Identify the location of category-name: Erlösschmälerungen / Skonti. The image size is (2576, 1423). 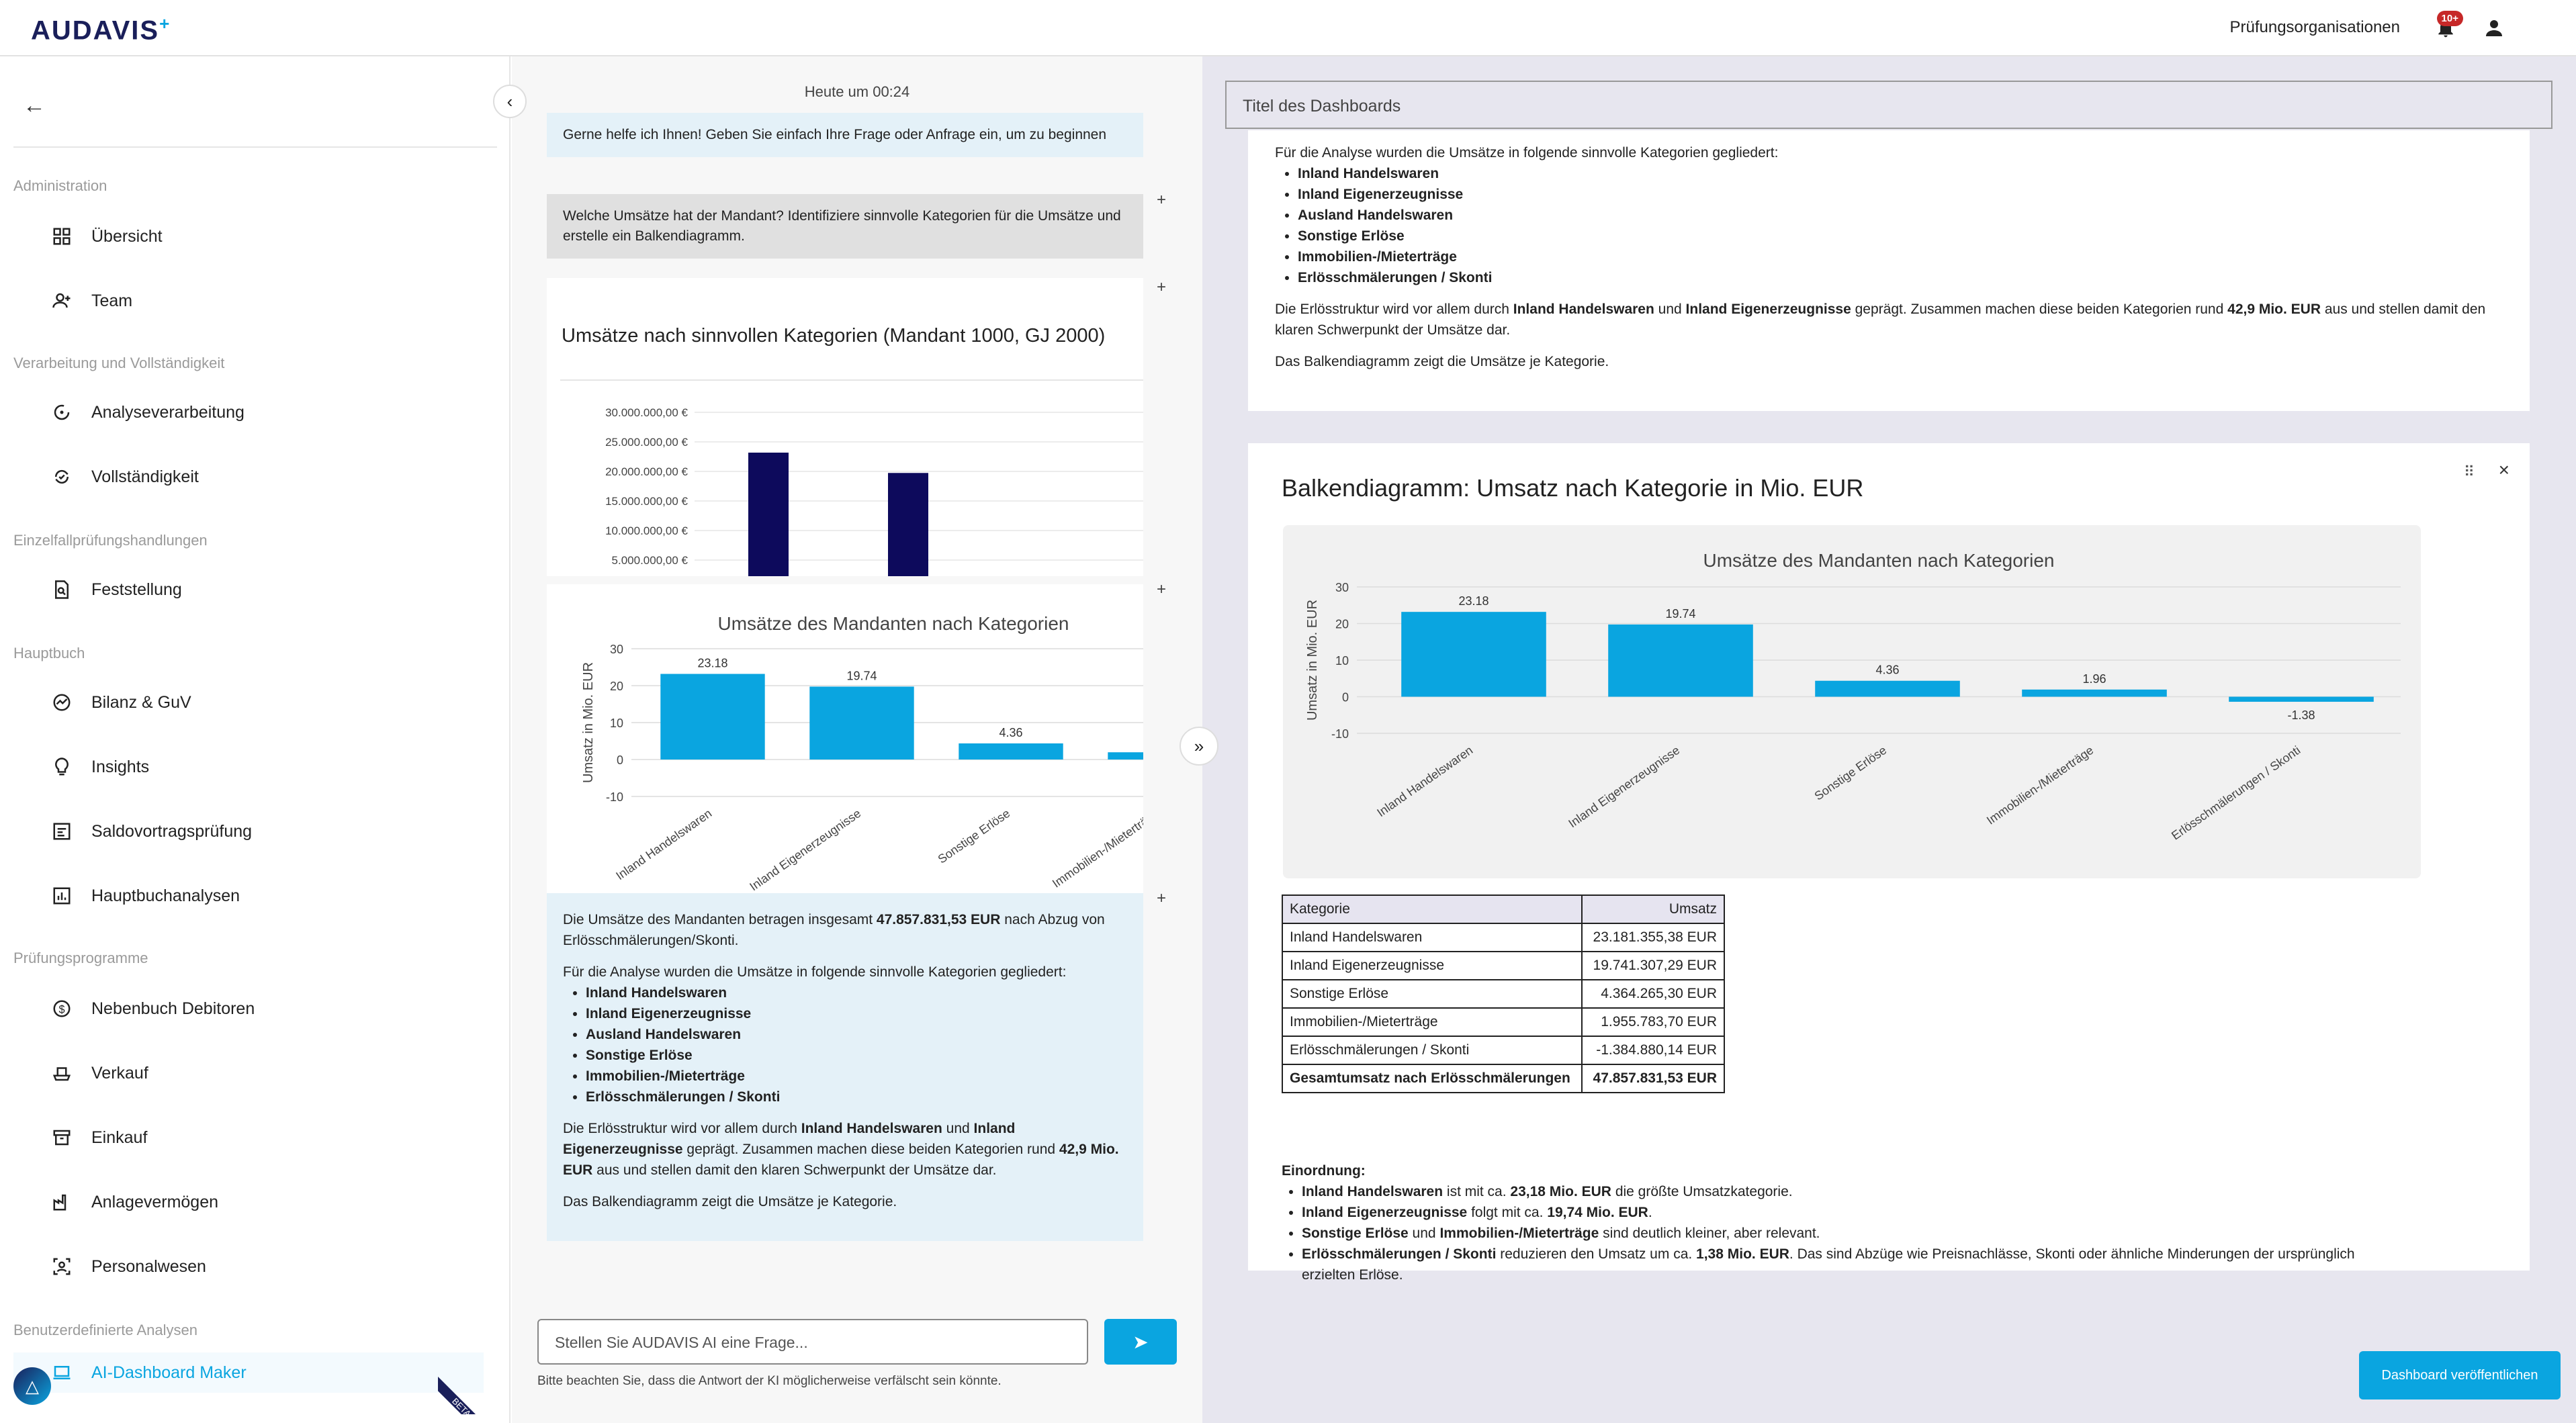
(684, 1097).